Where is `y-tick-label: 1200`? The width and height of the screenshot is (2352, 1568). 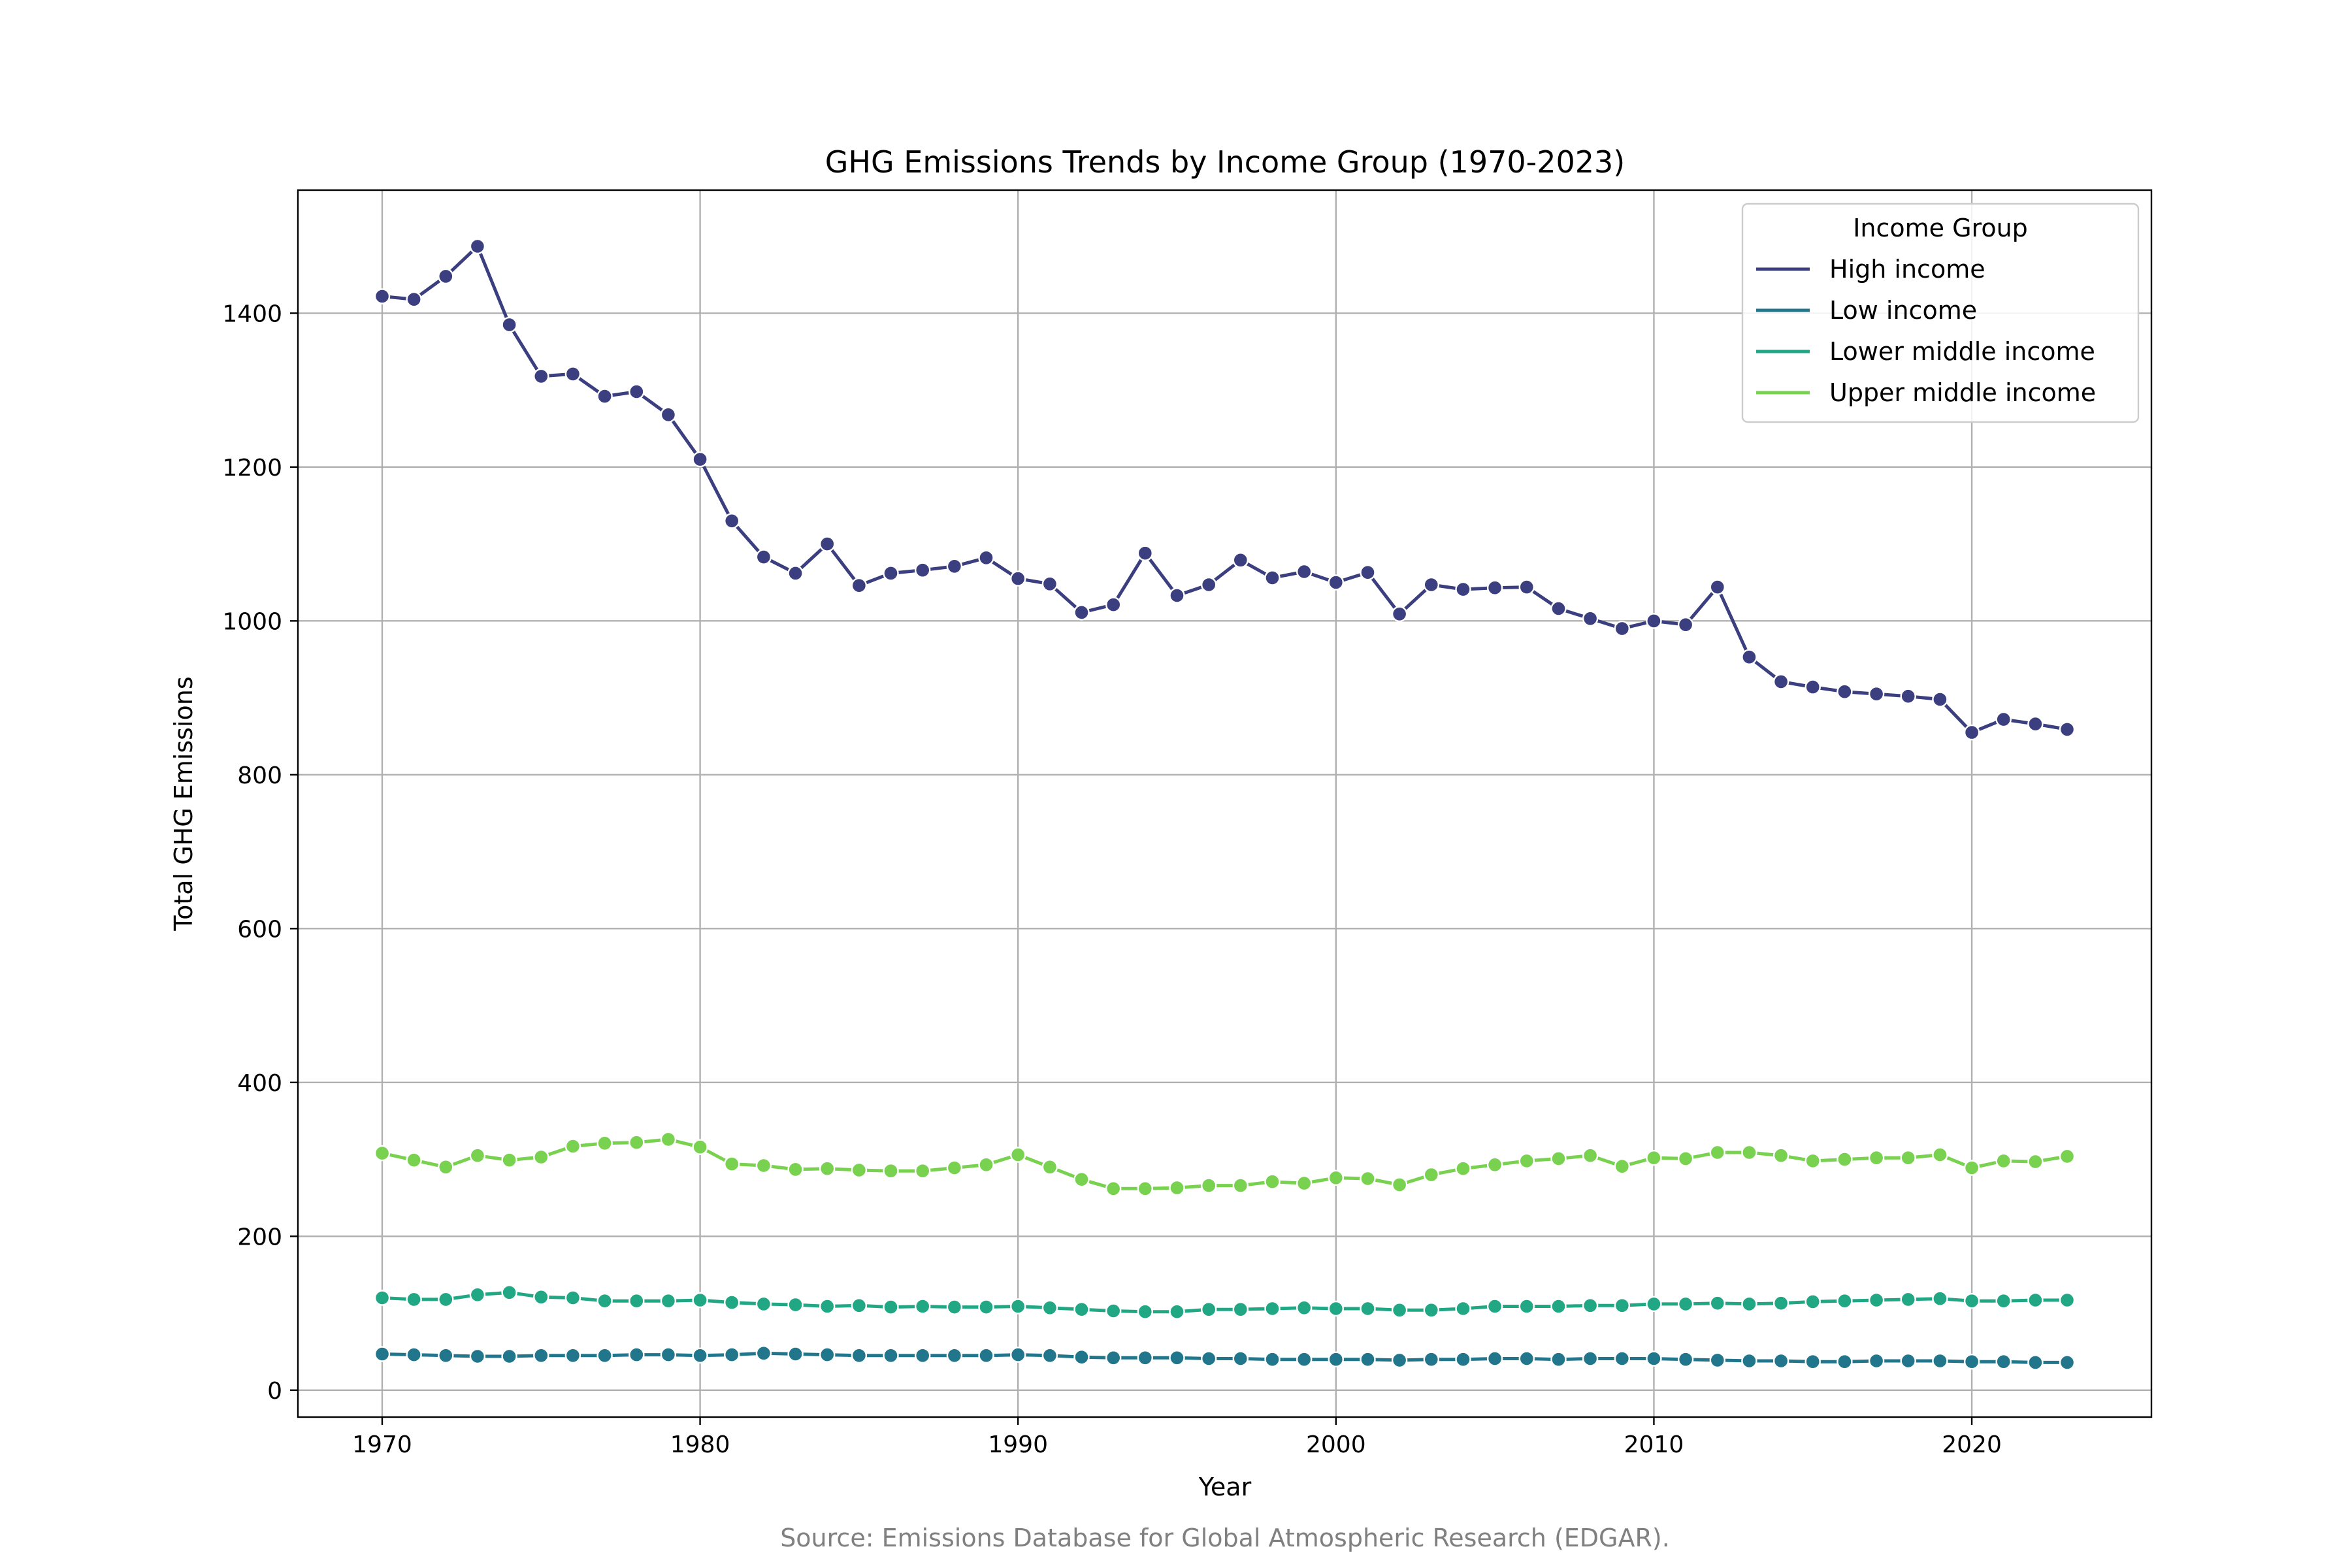 y-tick-label: 1200 is located at coordinates (252, 468).